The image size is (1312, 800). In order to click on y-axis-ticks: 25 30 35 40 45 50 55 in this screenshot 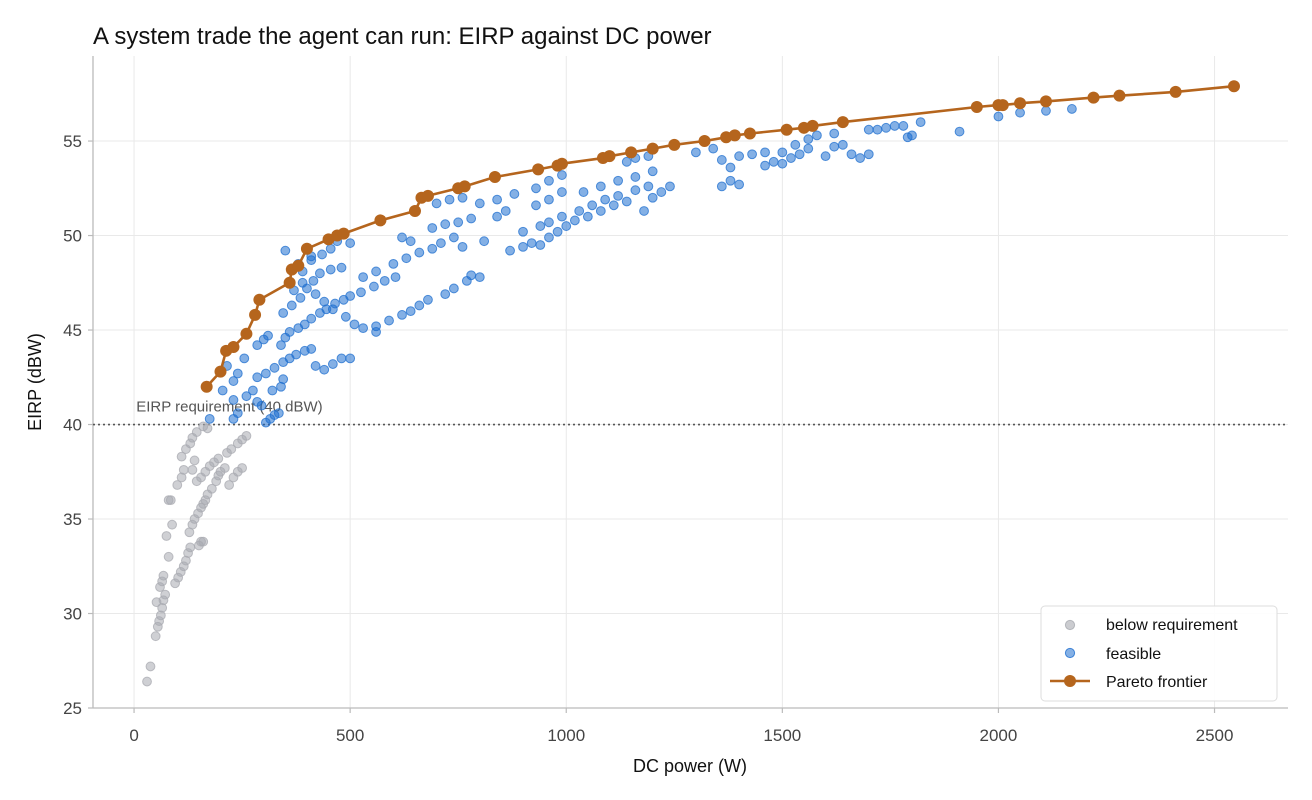, I will do `click(78, 425)`.